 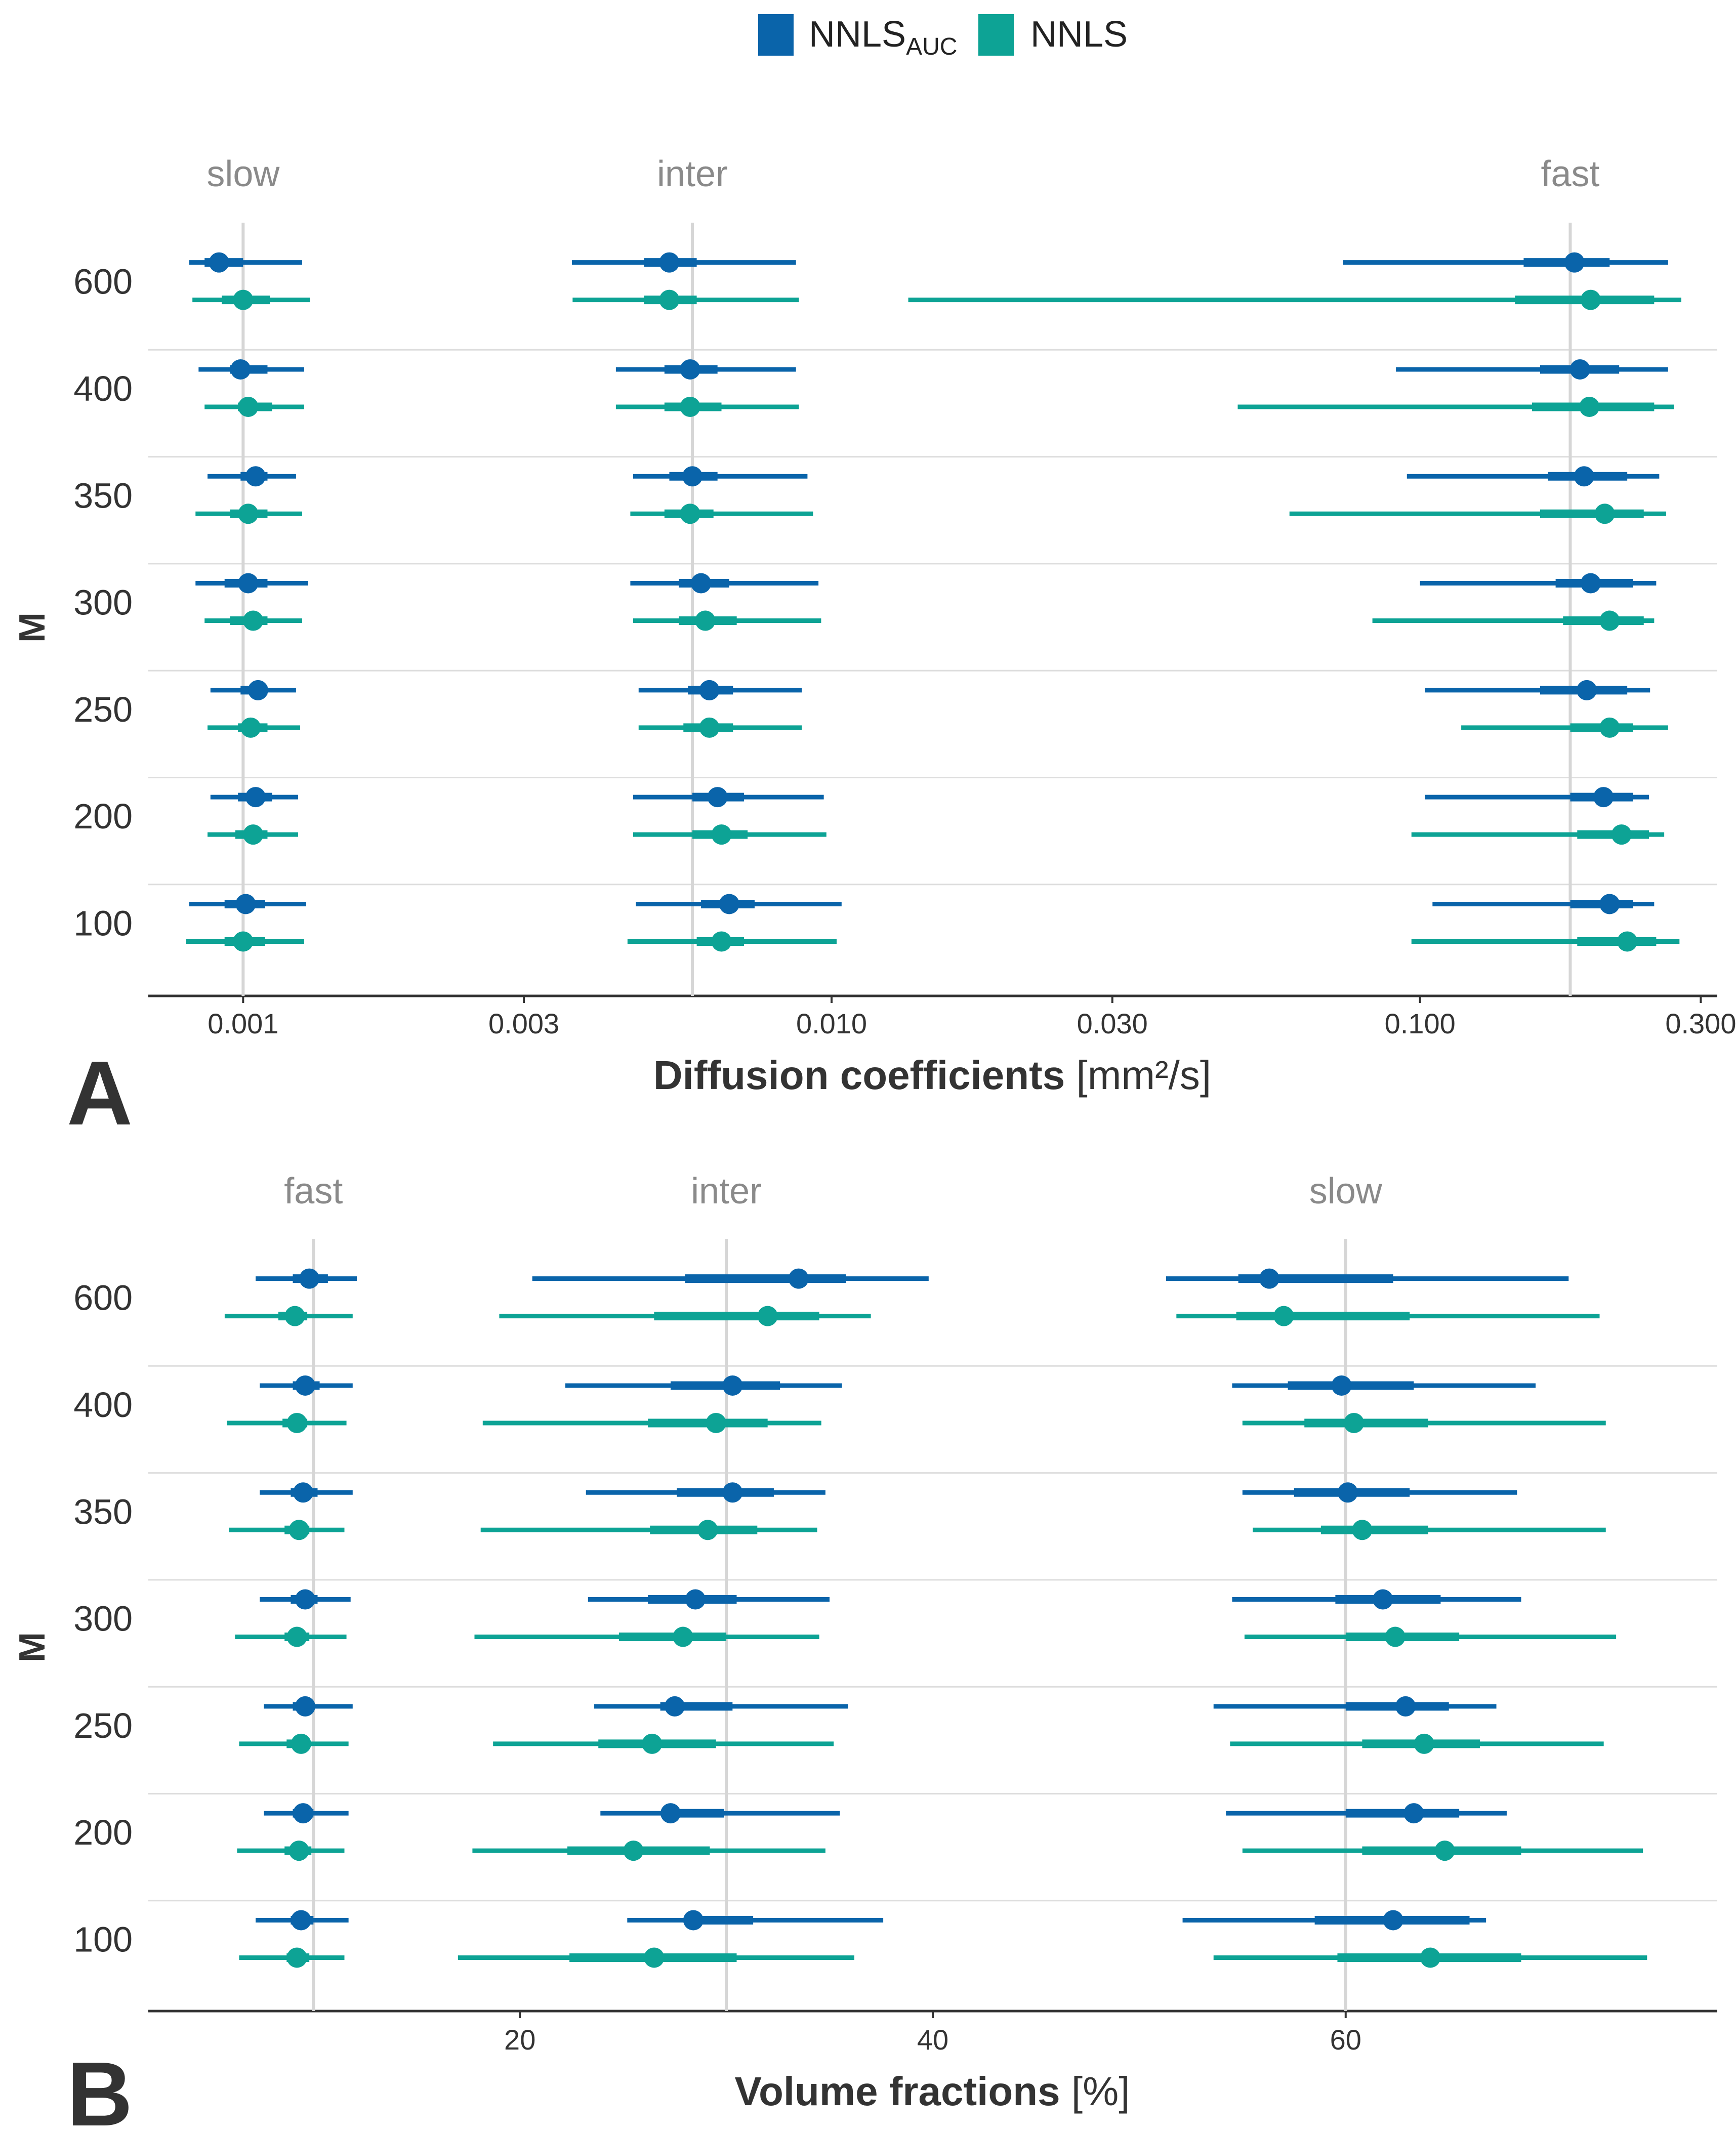 What do you see at coordinates (859, 1075) in the screenshot?
I see `panel-a-x-axis-title-main: Diffusion coefficients` at bounding box center [859, 1075].